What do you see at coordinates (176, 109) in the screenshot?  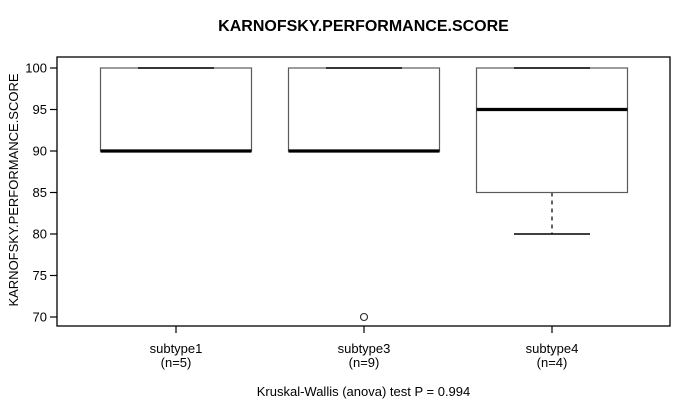 I see `box-subtype1` at bounding box center [176, 109].